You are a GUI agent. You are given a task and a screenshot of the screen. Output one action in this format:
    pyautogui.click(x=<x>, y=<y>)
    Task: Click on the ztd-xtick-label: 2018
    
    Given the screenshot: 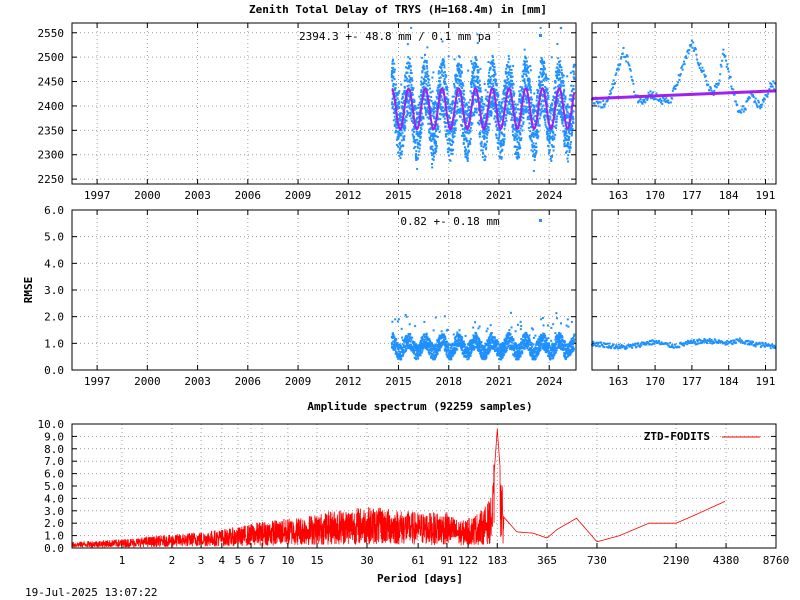 What is the action you would take?
    pyautogui.click(x=448, y=195)
    